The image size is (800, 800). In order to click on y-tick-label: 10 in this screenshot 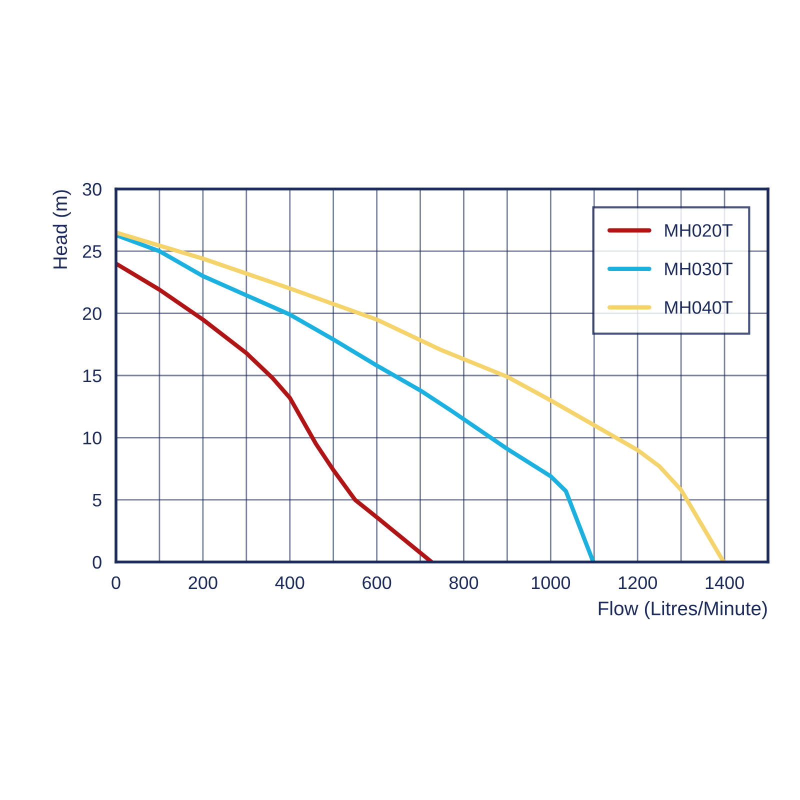, I will do `click(92, 438)`.